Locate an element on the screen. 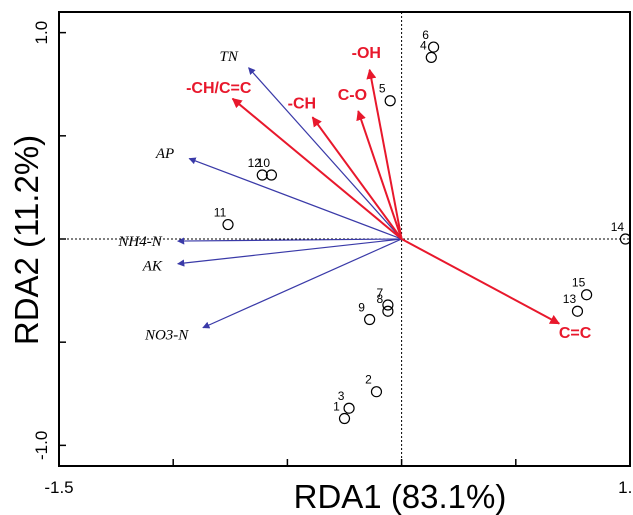 This screenshot has width=633, height=515. functional-group-vector-label: -CH is located at coordinates (302, 104).